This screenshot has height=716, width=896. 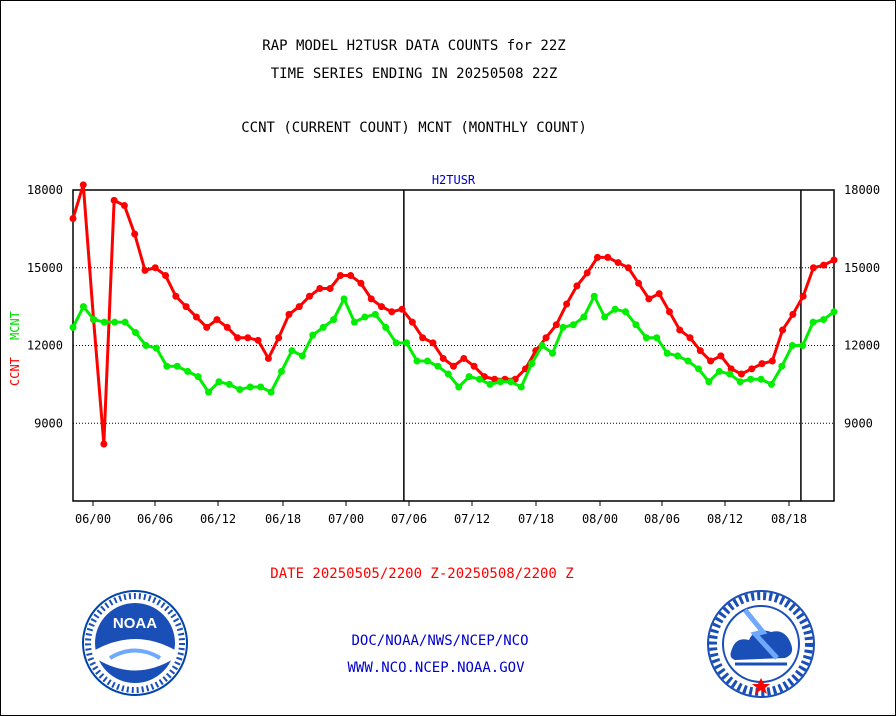 What do you see at coordinates (662, 519) in the screenshot?
I see `x-tick-label: 08/06` at bounding box center [662, 519].